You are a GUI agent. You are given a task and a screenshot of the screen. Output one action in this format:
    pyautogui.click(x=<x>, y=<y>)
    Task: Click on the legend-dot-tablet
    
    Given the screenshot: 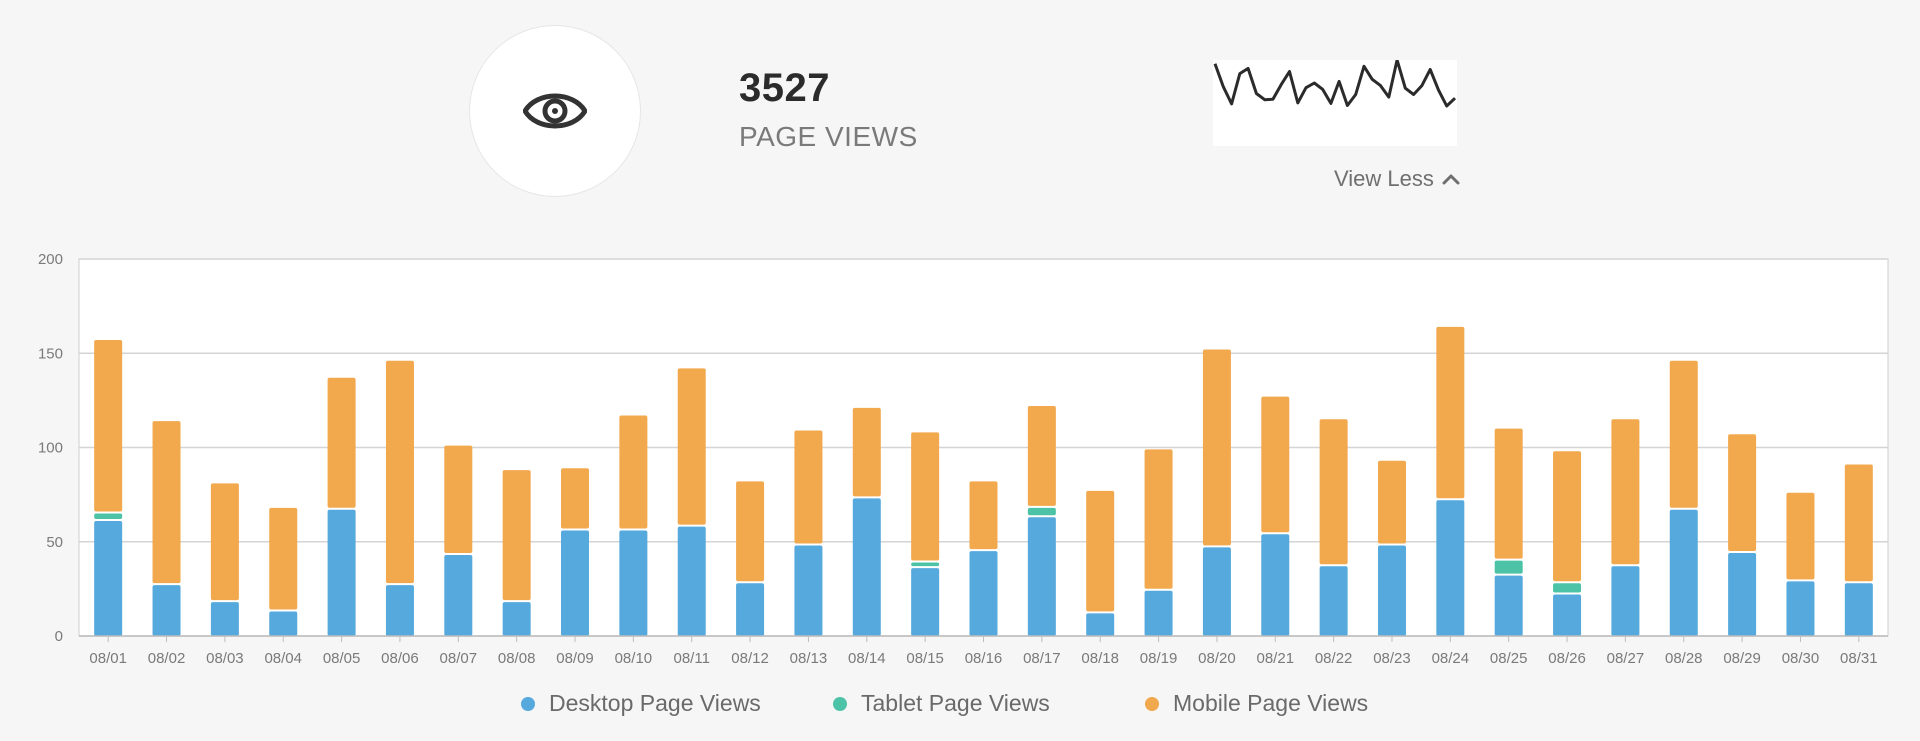 What is the action you would take?
    pyautogui.click(x=840, y=703)
    